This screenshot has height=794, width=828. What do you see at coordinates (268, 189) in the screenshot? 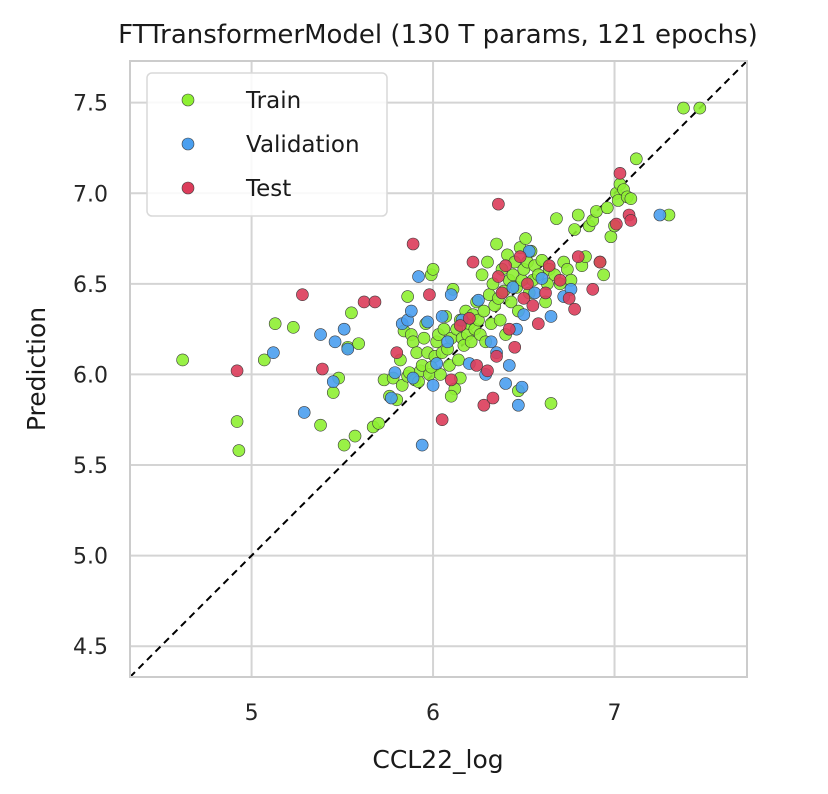
I see `legend-label-test: Test` at bounding box center [268, 189].